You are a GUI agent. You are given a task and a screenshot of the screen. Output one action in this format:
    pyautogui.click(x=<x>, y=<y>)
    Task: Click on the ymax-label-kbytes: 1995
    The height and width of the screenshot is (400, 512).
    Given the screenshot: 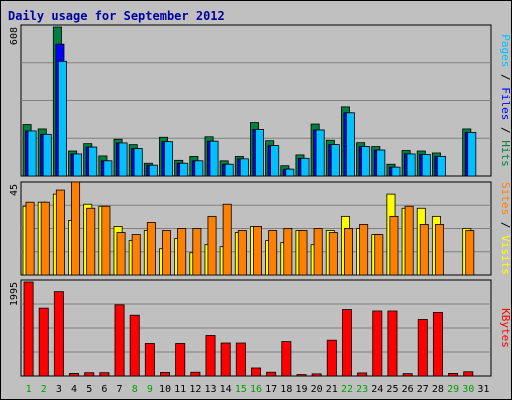 What is the action you would take?
    pyautogui.click(x=14, y=294)
    